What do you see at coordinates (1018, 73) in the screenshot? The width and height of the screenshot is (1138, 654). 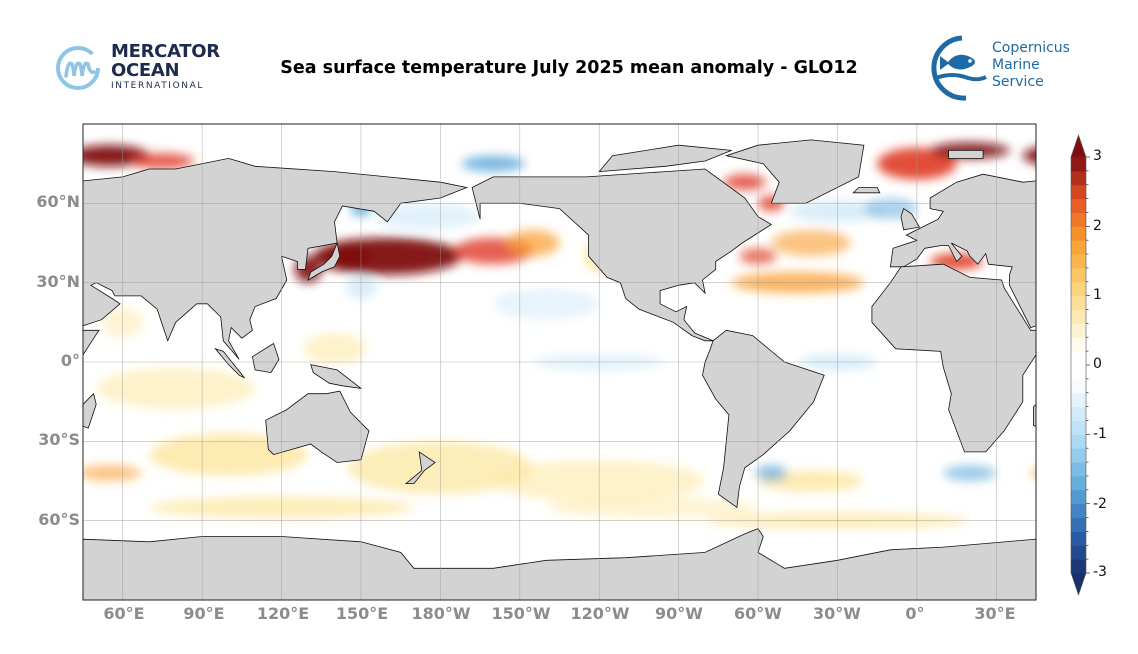 I see `logo-line2: Marine Service` at bounding box center [1018, 73].